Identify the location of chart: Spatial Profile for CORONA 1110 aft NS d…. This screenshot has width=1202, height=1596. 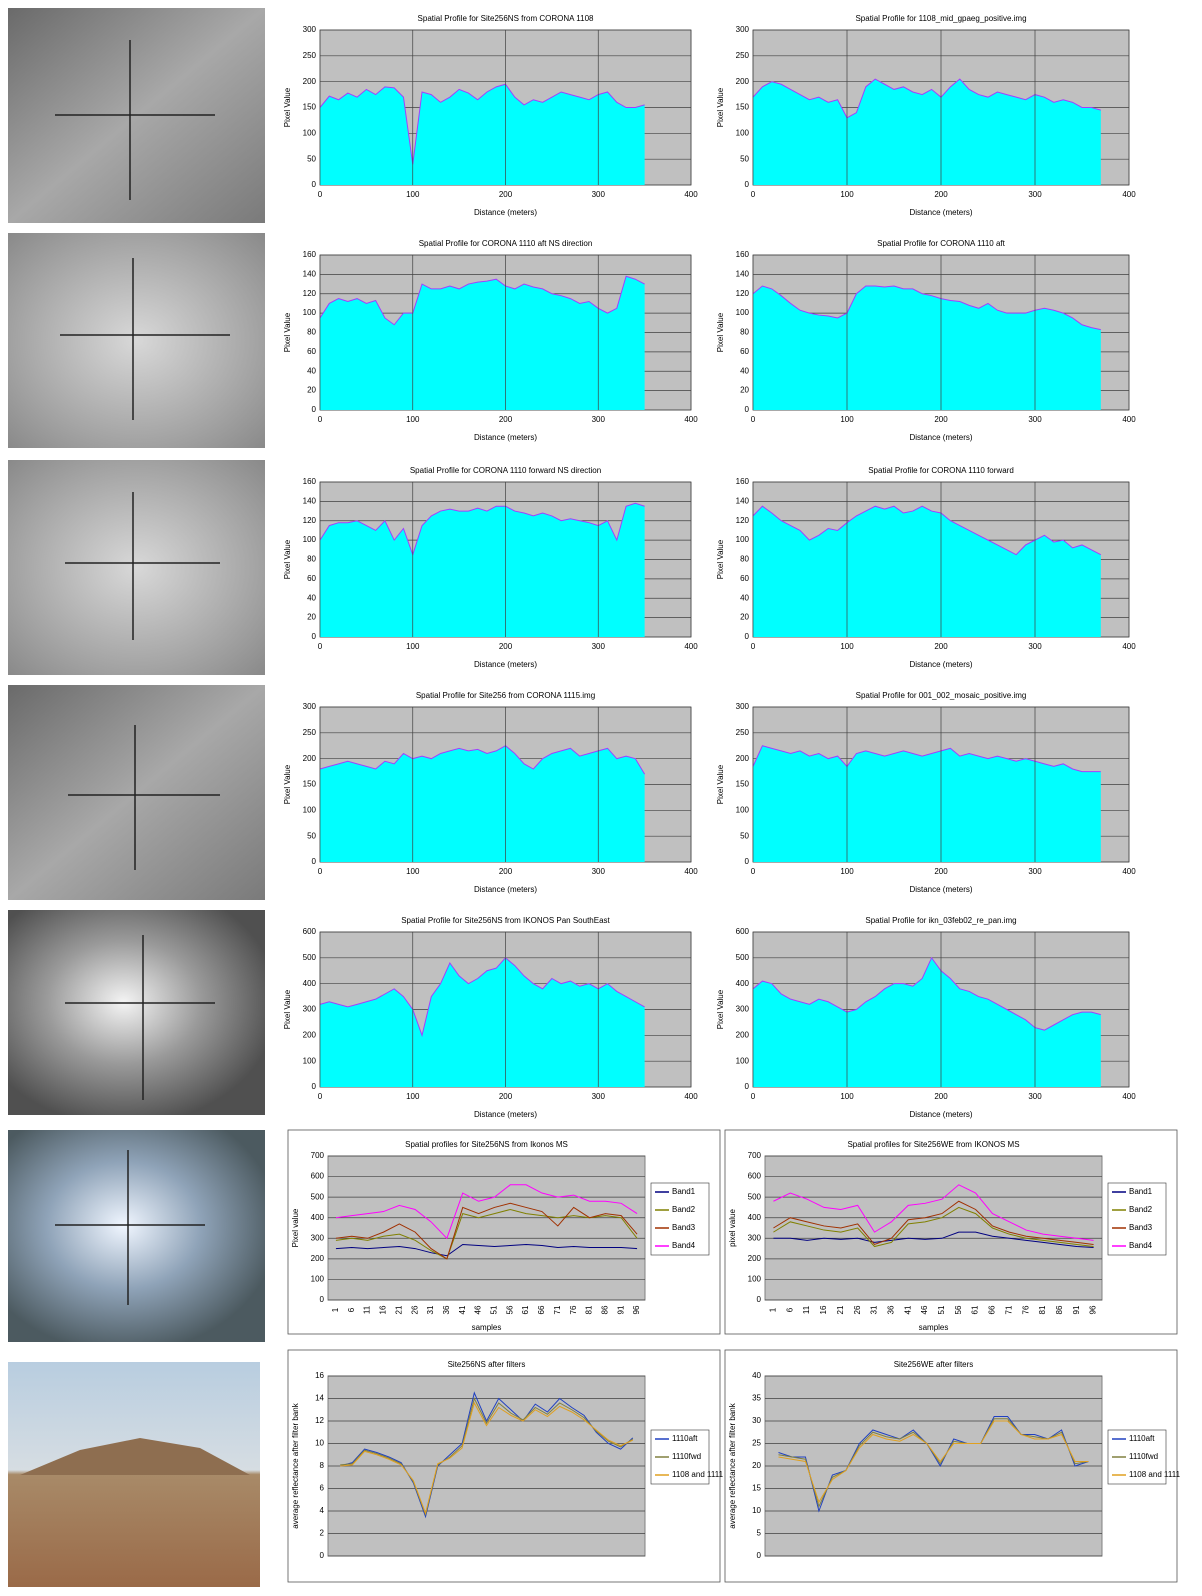
(490, 340).